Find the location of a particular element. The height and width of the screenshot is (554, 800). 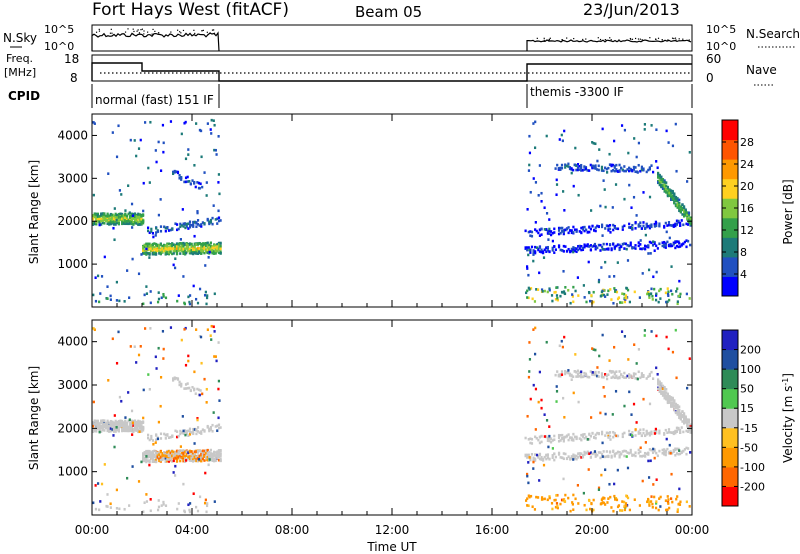

freq-panel: Freq. [MHz] 18 8 60 0 Nave CPID is located at coordinates (390, 77).